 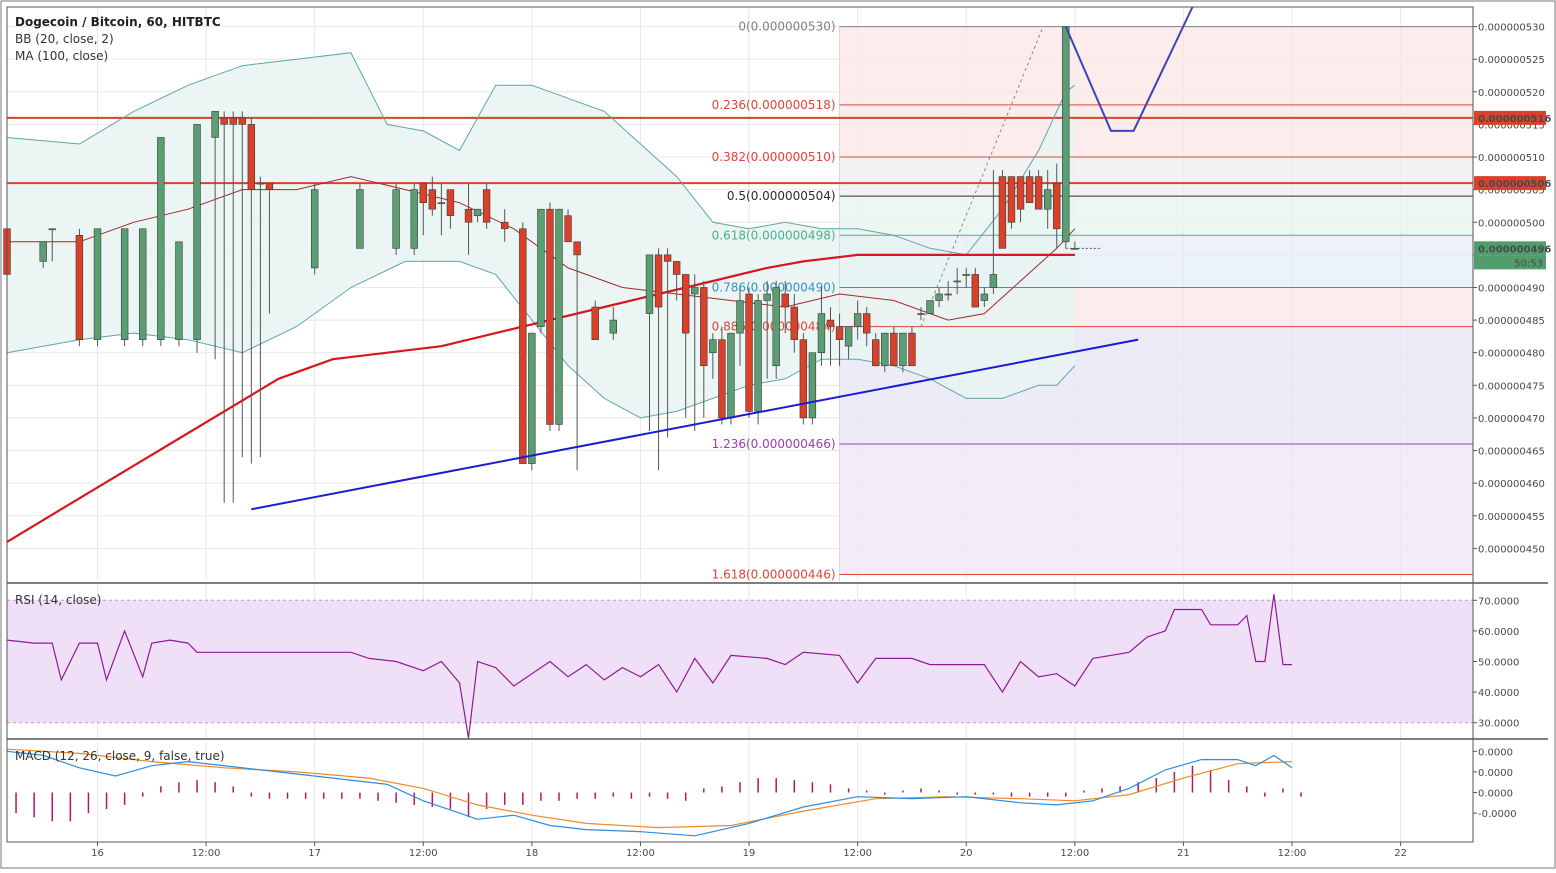 I want to click on fibonacci-level-label: 1.236(0.000000466), so click(x=774, y=444).